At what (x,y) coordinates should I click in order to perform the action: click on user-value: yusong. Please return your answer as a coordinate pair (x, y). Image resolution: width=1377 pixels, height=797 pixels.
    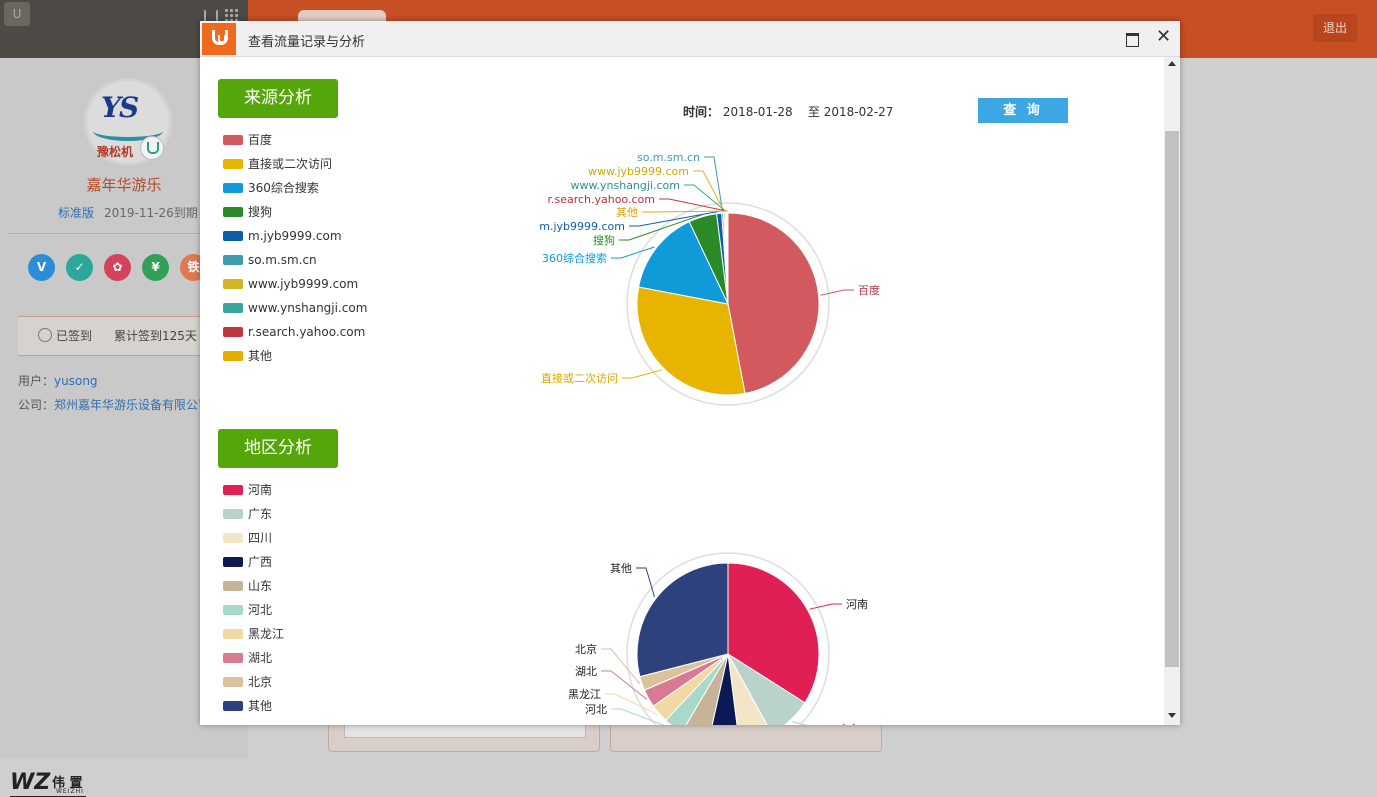
    Looking at the image, I should click on (76, 381).